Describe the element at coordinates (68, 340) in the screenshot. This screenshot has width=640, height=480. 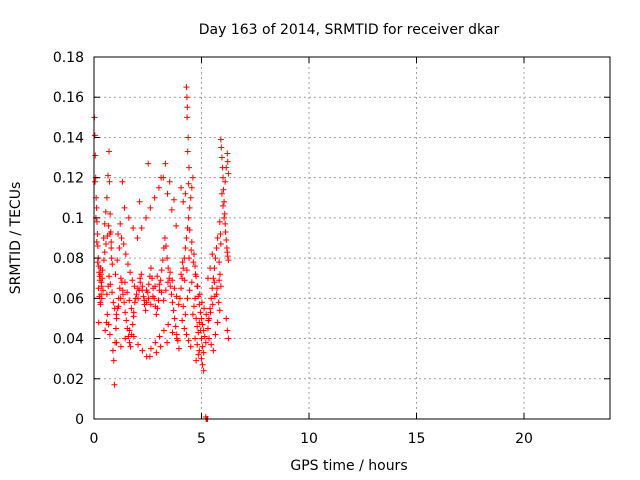
I see `y-tick-label: 0.04` at that location.